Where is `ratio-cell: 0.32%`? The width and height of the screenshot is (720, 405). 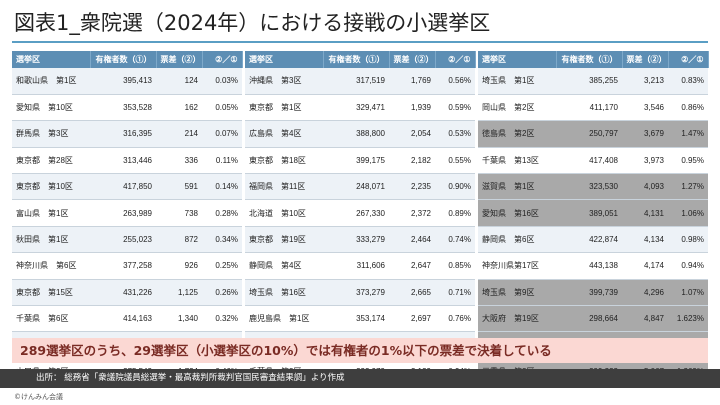
ratio-cell: 0.32% is located at coordinates (222, 319).